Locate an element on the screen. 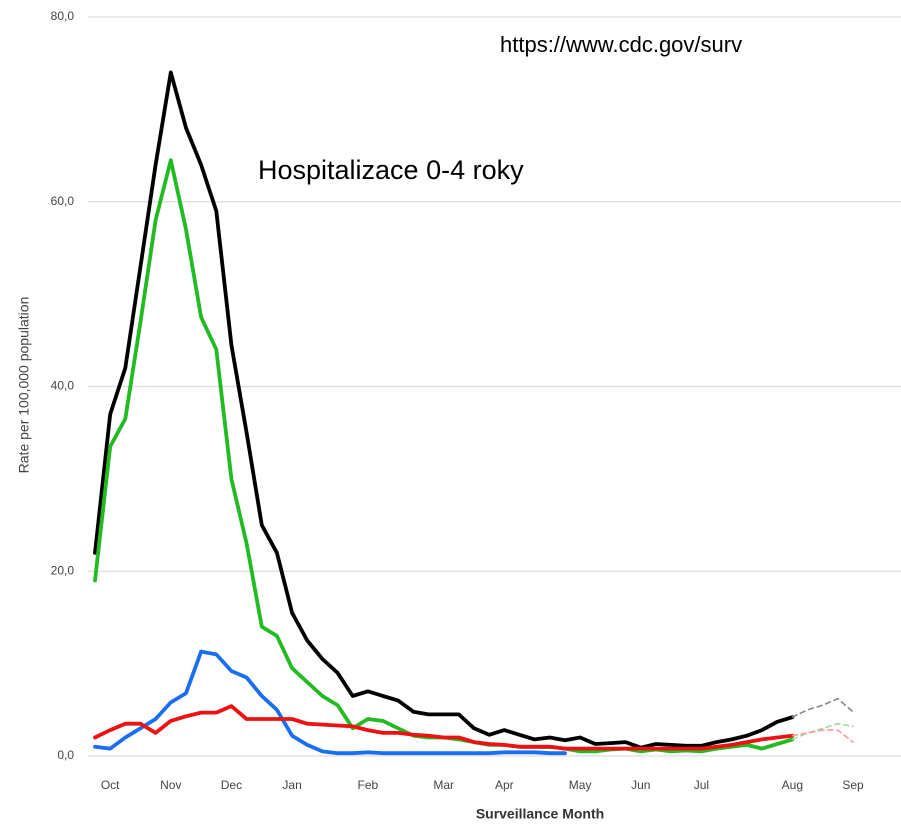 The image size is (901, 825). x-tick-label: Jan is located at coordinates (291, 785).